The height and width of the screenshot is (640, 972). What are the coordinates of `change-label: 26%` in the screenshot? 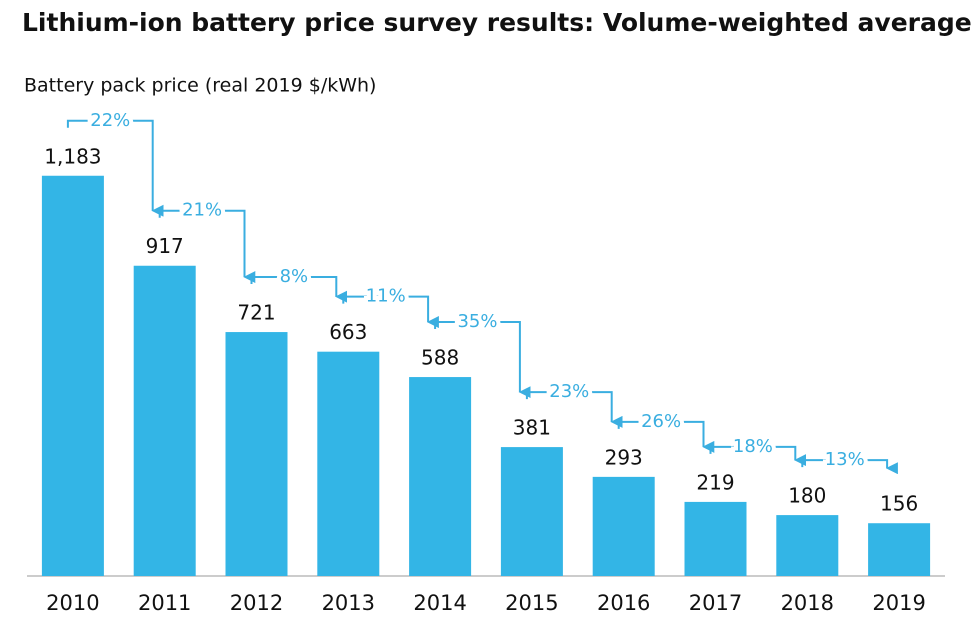 It's located at (661, 421).